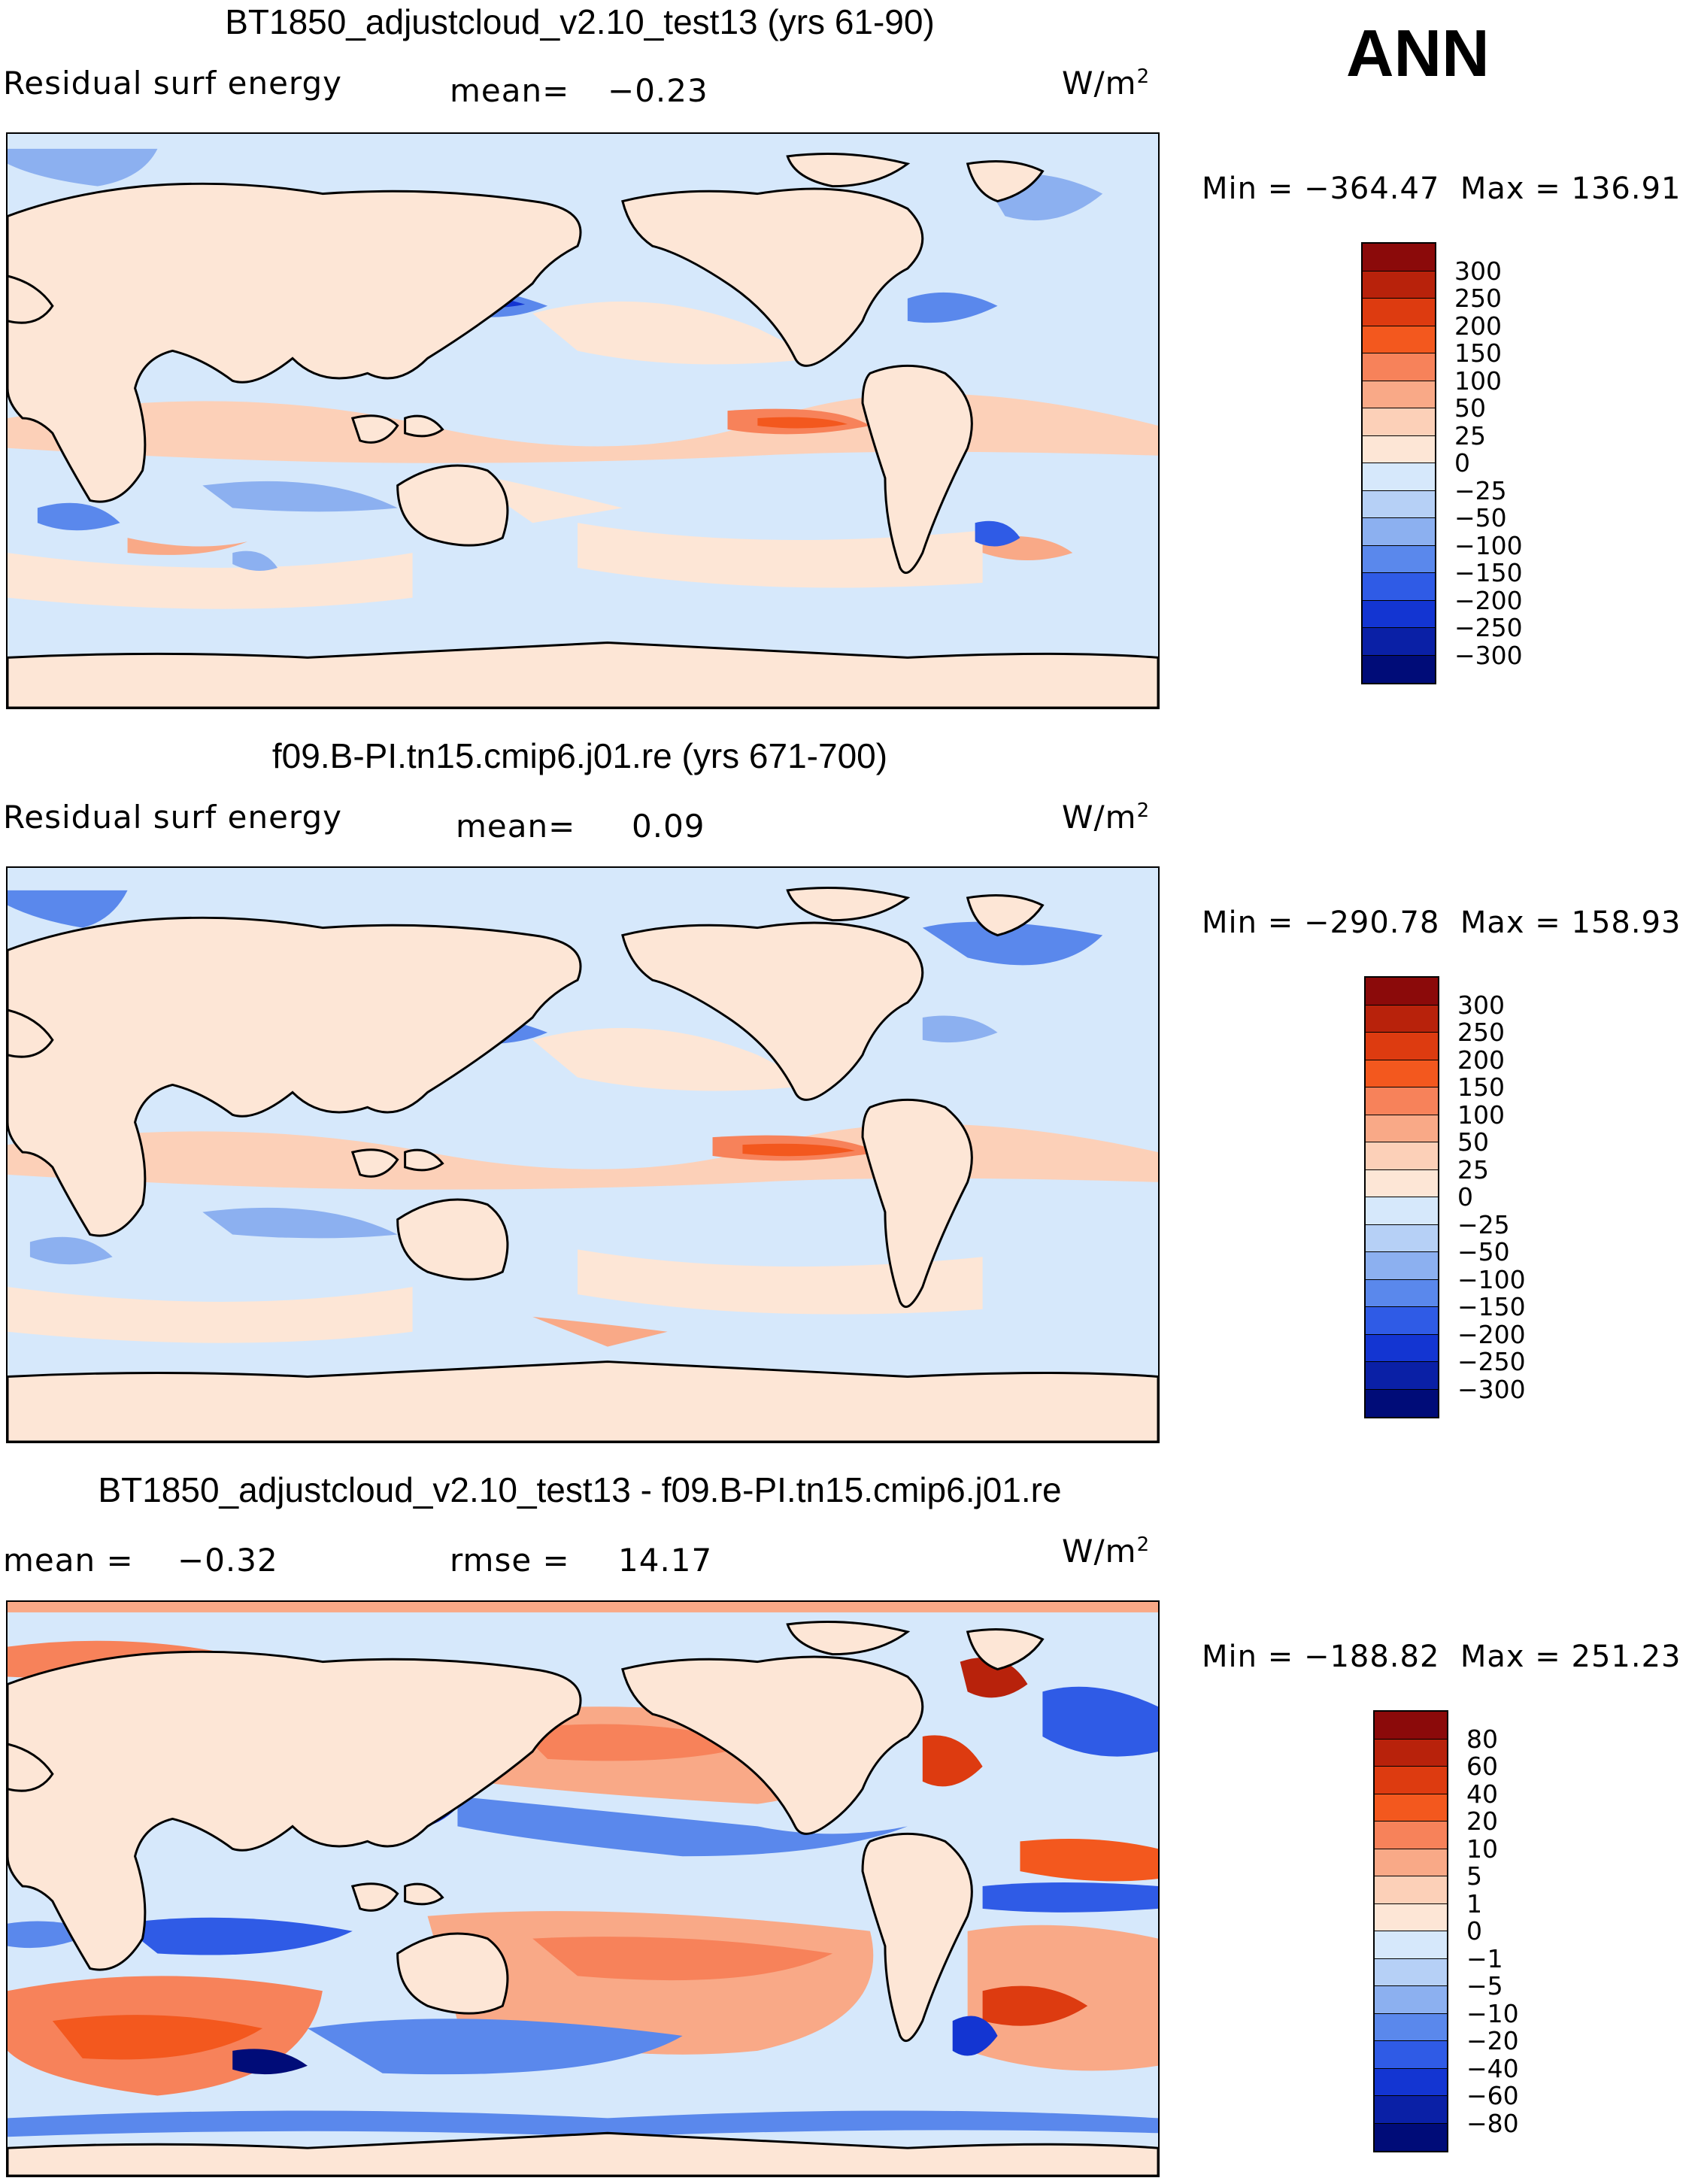 This screenshot has width=1686, height=2184. What do you see at coordinates (1418, 53) in the screenshot?
I see `season-label: ANN` at bounding box center [1418, 53].